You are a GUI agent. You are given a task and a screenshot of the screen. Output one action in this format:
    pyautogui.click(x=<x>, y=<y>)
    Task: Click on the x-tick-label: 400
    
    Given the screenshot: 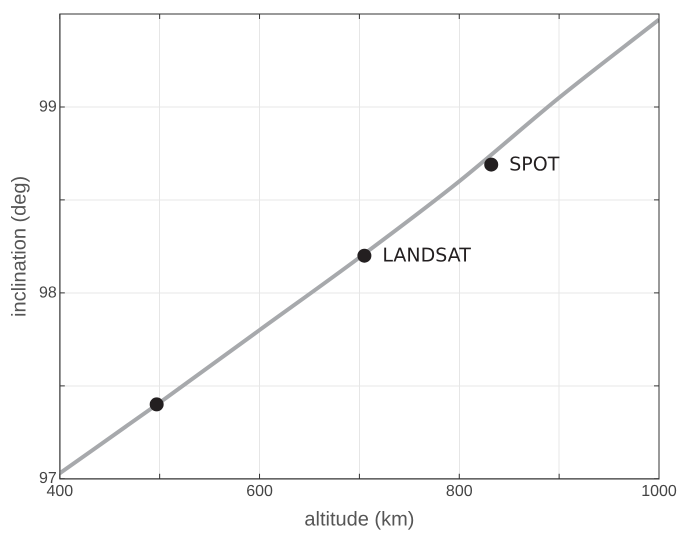 What is the action you would take?
    pyautogui.click(x=60, y=491)
    